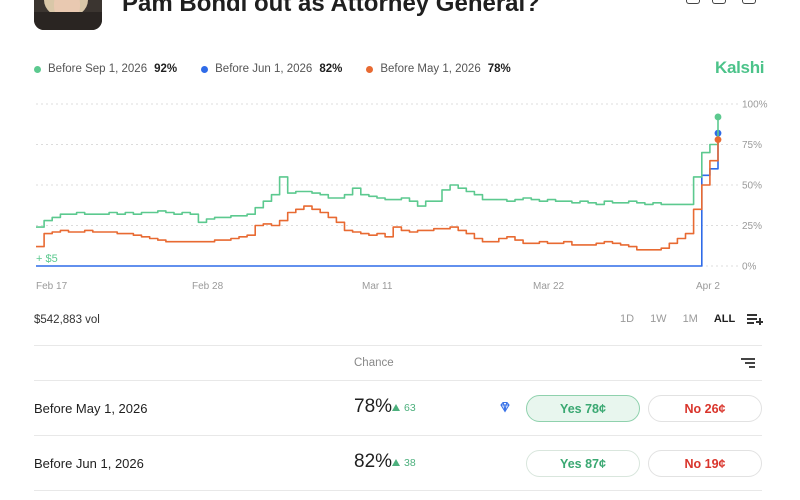 The image size is (800, 500). Describe the element at coordinates (719, 2) in the screenshot. I see `bookmark-icon` at that location.